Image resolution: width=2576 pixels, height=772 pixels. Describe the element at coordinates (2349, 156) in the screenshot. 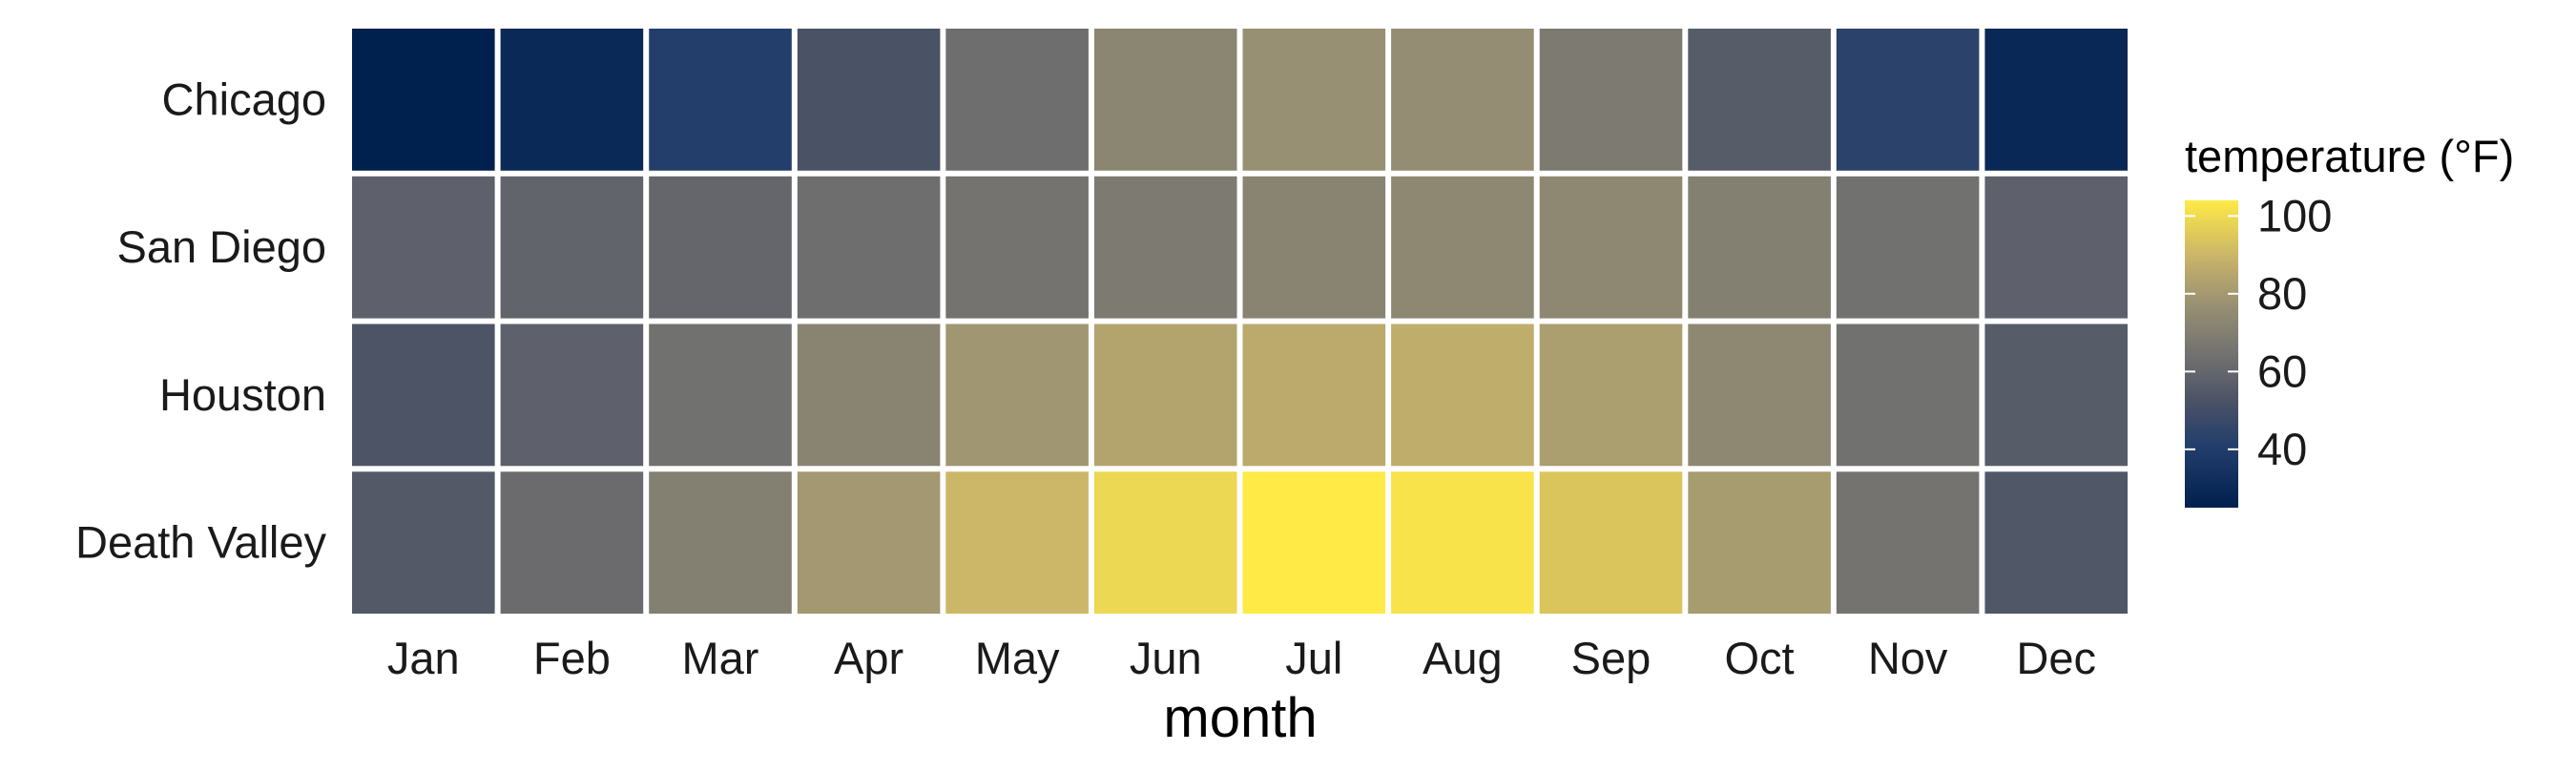

I see `legend-title: temperature (°F)` at that location.